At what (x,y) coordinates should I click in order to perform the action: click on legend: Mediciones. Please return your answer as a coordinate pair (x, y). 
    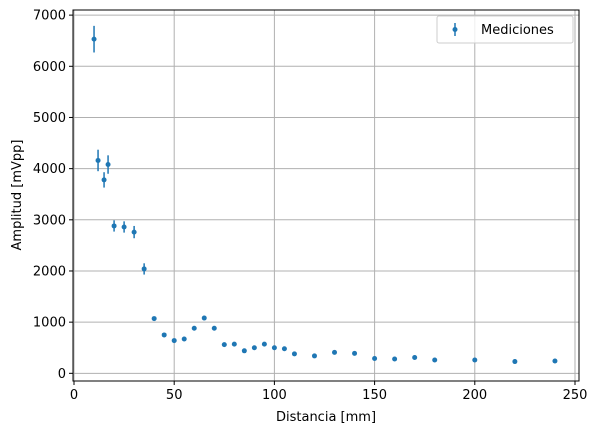
    Looking at the image, I should click on (505, 29).